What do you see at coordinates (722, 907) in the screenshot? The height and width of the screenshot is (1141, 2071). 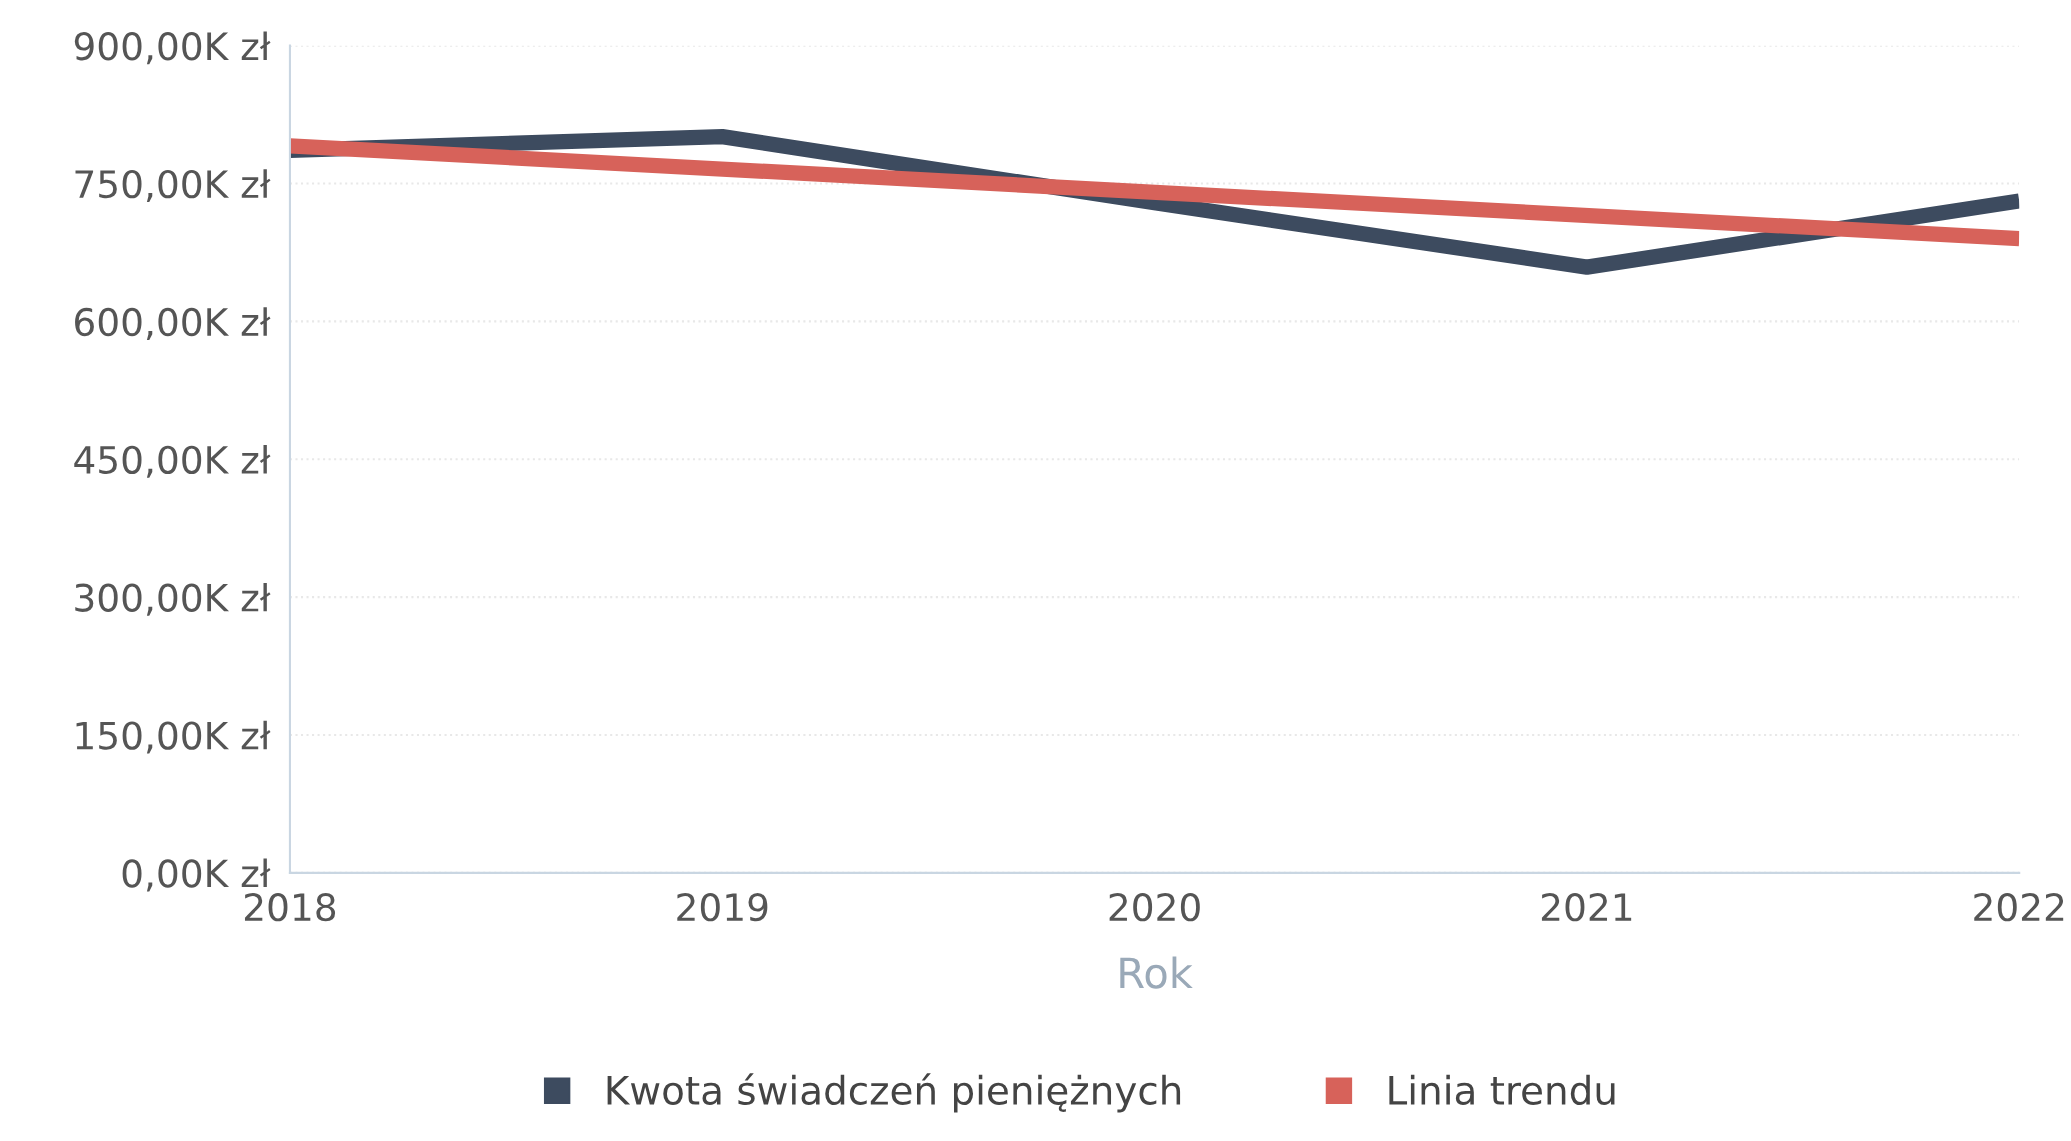 I see `x-tick-label: 2019` at bounding box center [722, 907].